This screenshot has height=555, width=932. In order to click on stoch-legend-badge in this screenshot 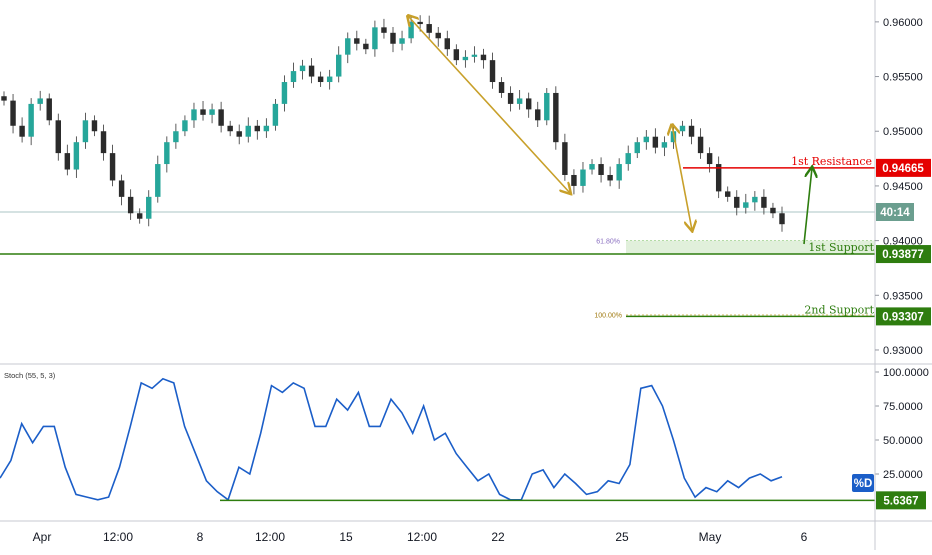, I will do `click(863, 483)`.